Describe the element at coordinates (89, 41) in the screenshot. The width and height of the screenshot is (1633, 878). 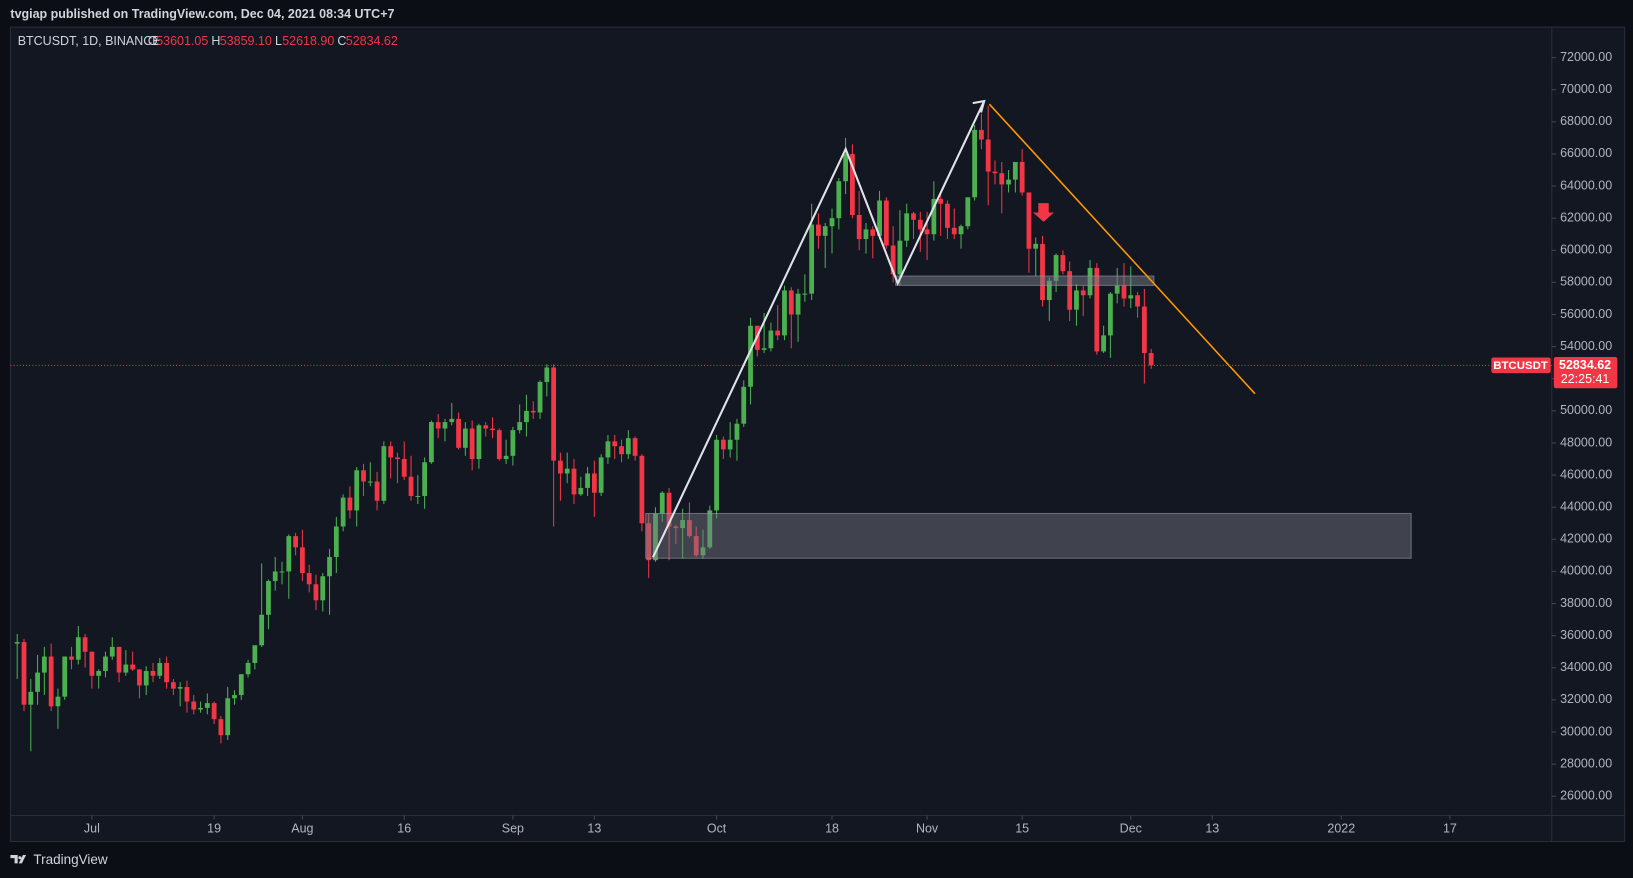
I see `symbol-label: BTCUSDT, 1D, BINANCE` at that location.